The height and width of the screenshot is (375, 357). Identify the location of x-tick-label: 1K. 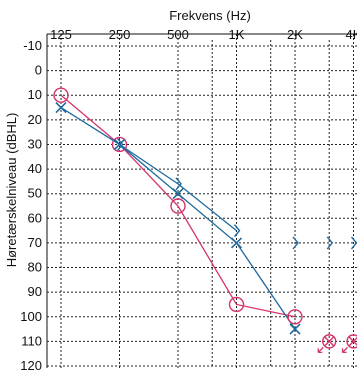
(237, 34).